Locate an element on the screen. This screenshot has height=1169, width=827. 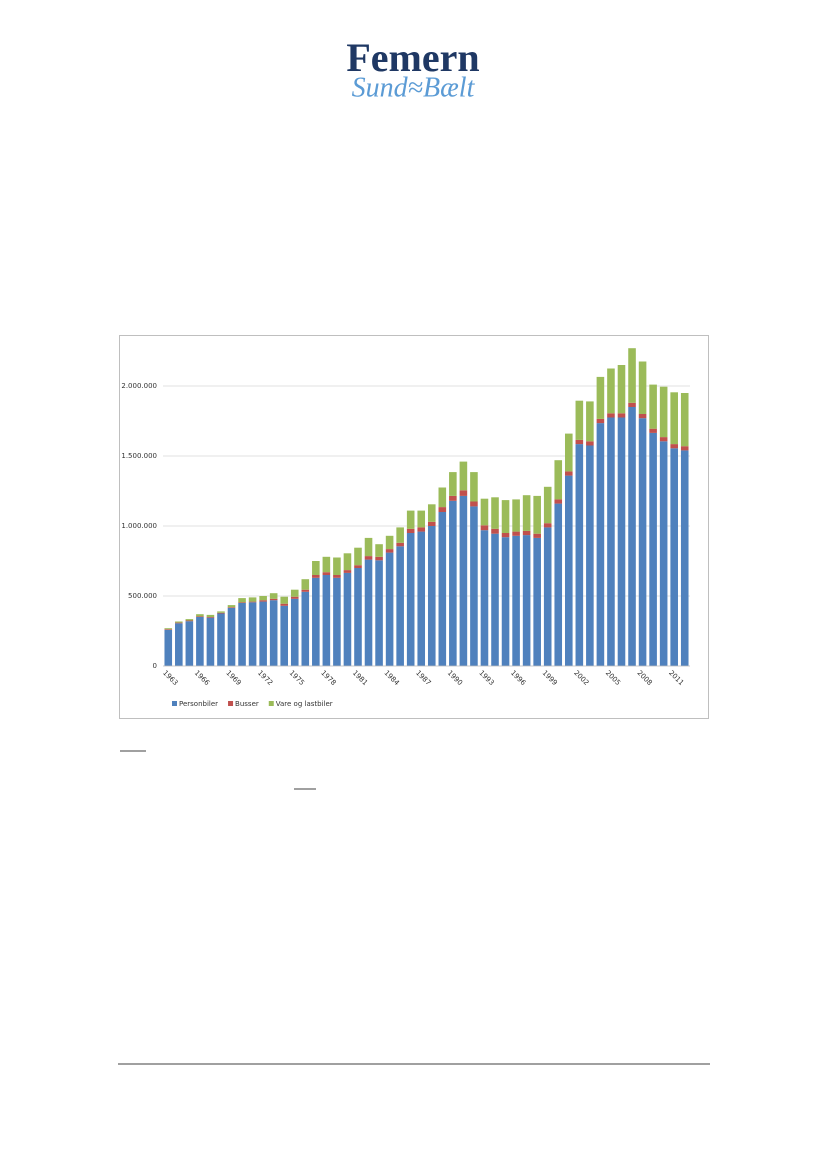
y-tick-label: 500.000 is located at coordinates (142, 596).